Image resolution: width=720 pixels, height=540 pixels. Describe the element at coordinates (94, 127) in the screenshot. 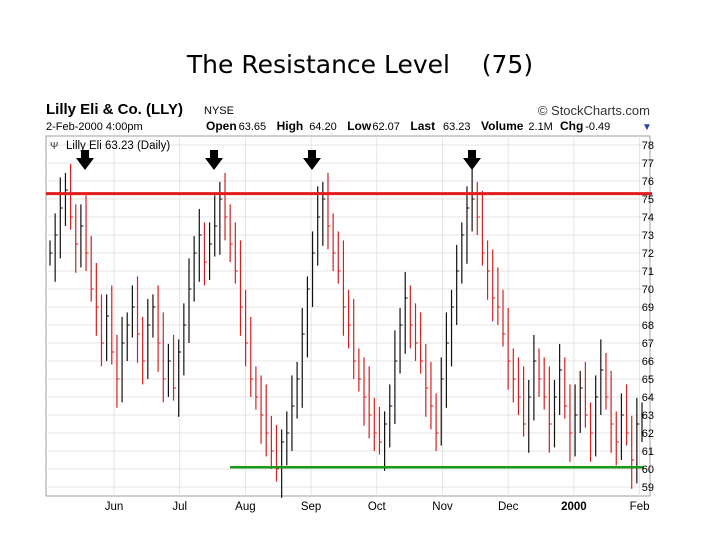

I see `quote-date: 2-Feb-2000 4:00pm` at that location.